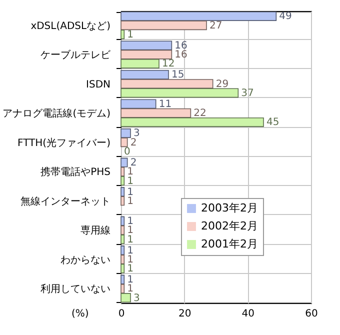 This screenshot has width=340, height=335. I want to click on data-label: 11, so click(165, 104).